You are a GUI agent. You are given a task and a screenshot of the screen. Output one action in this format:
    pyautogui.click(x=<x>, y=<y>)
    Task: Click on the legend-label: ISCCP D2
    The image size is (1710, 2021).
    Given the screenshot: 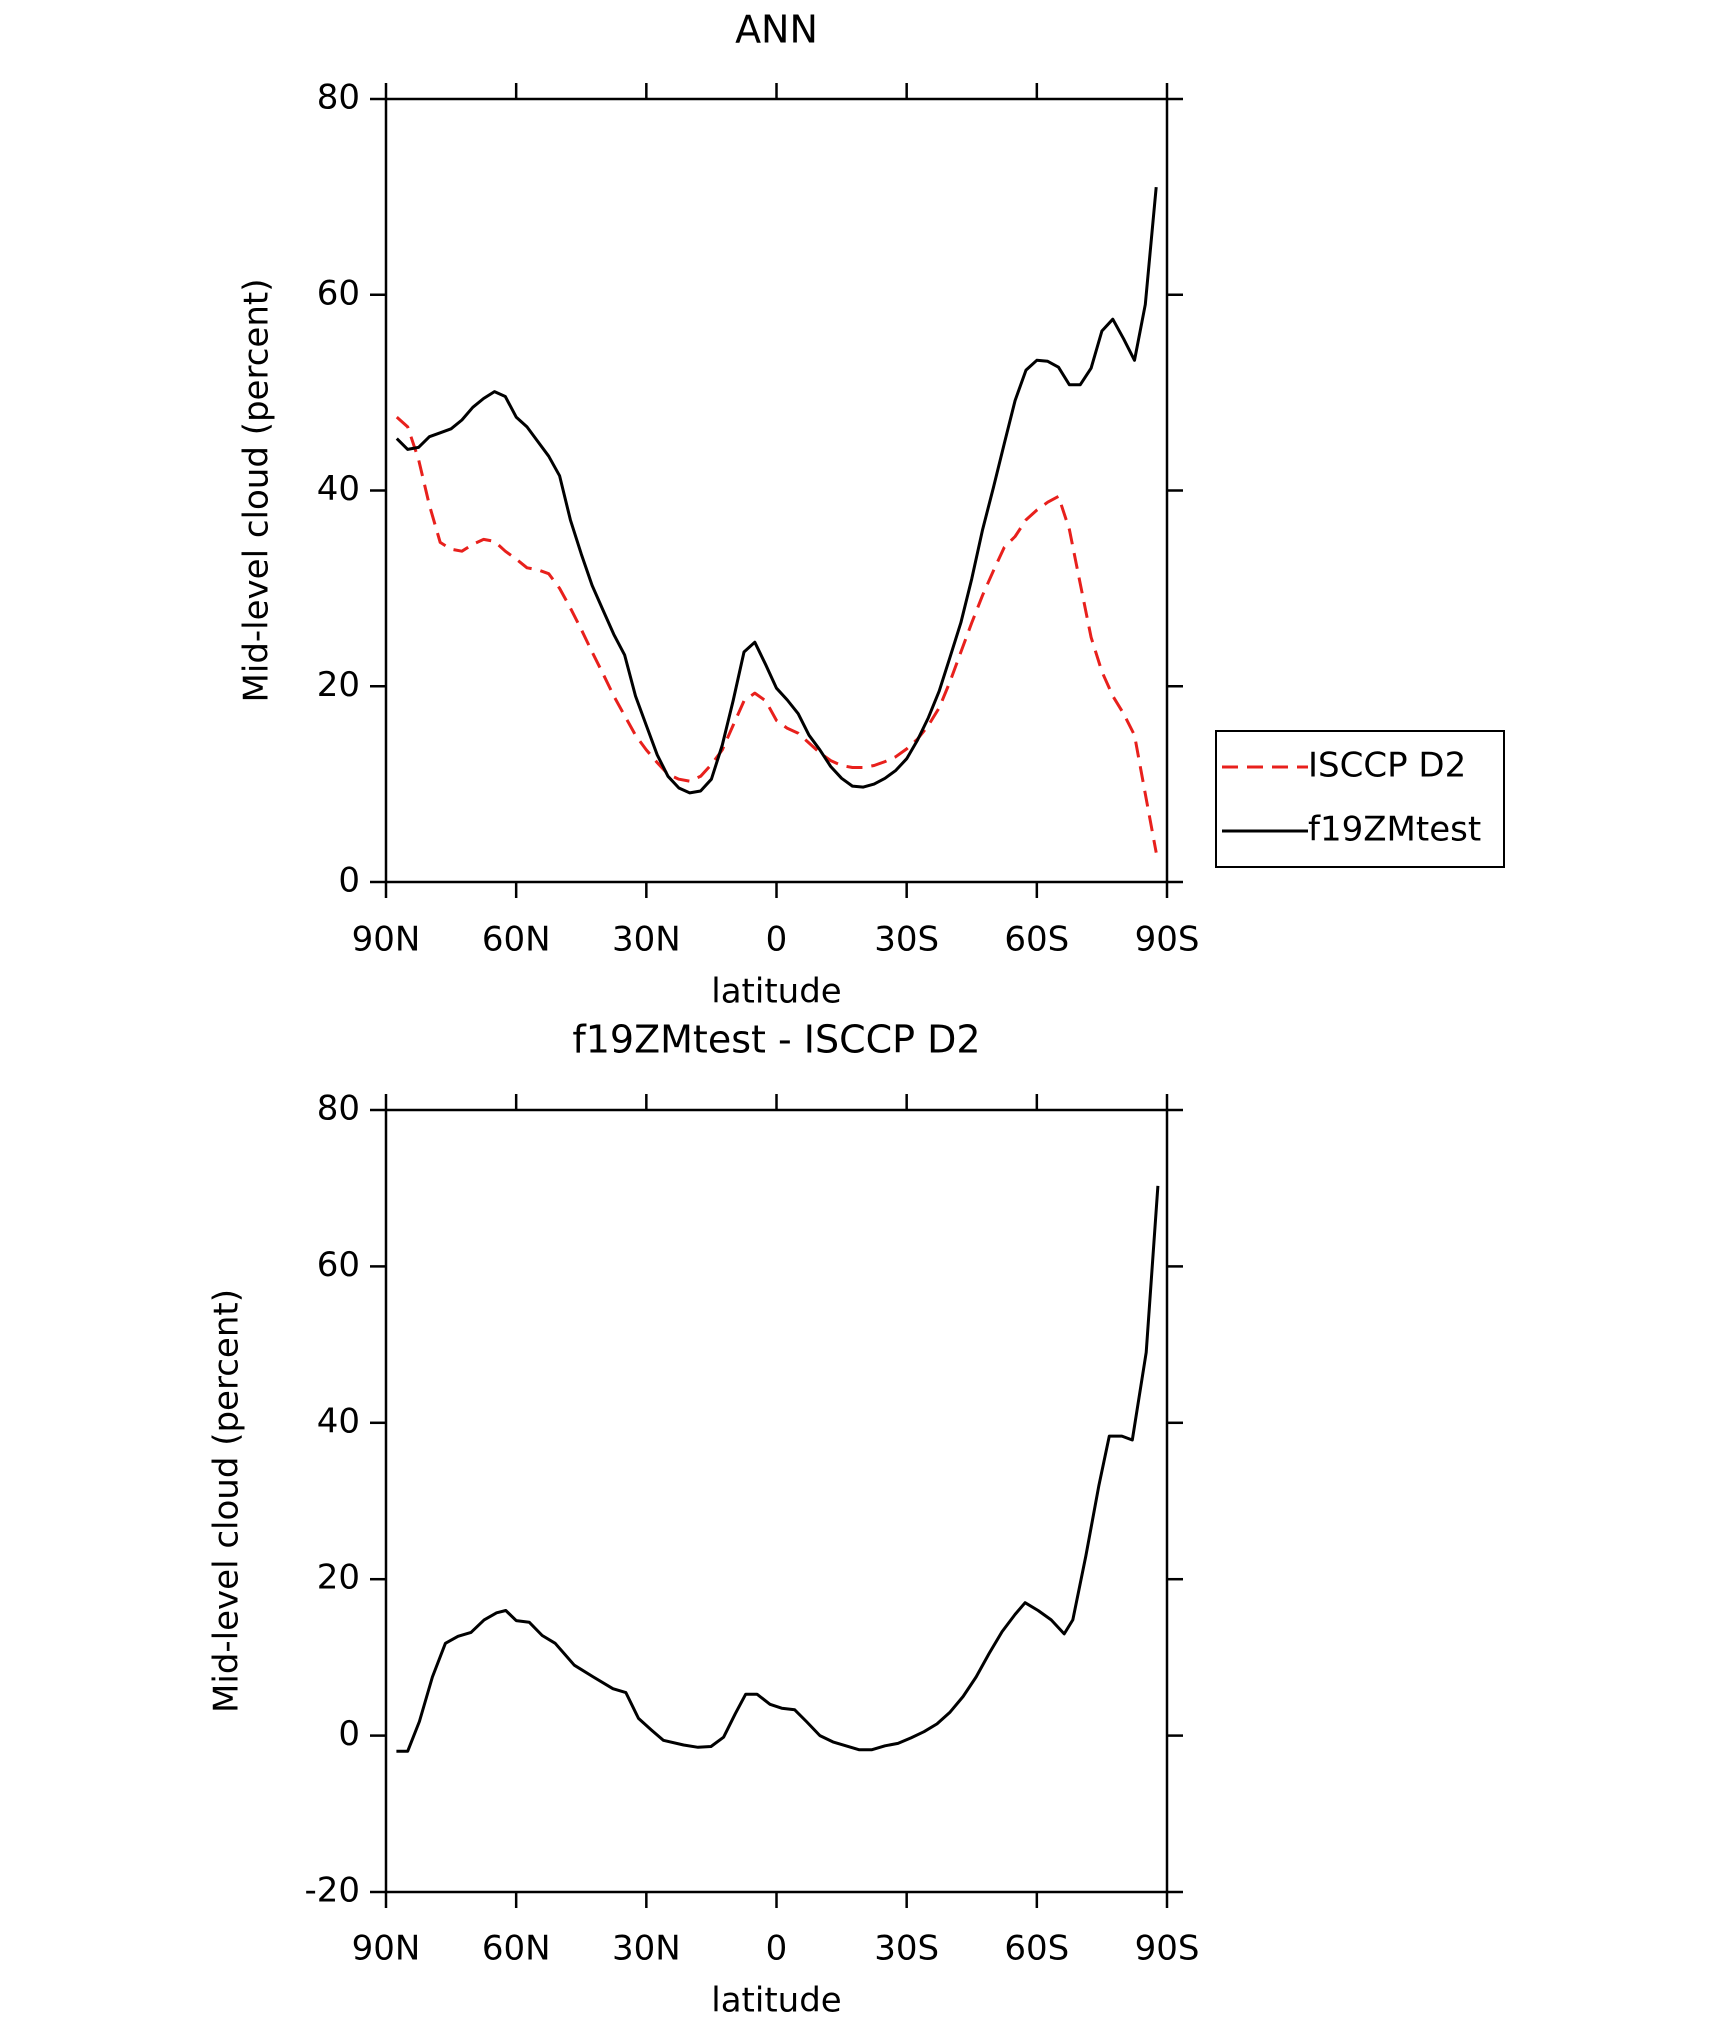 What is the action you would take?
    pyautogui.click(x=1387, y=766)
    